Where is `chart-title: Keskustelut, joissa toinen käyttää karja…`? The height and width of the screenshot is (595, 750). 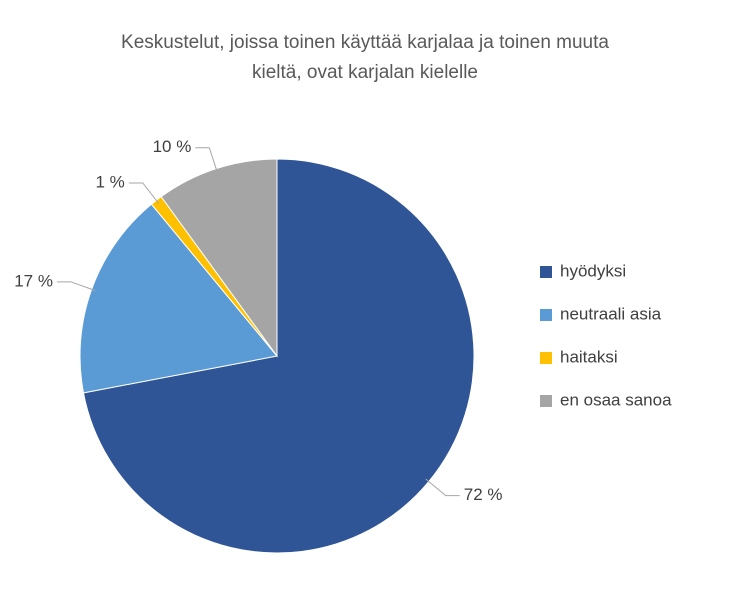 chart-title: Keskustelut, joissa toinen käyttää karja… is located at coordinates (365, 57).